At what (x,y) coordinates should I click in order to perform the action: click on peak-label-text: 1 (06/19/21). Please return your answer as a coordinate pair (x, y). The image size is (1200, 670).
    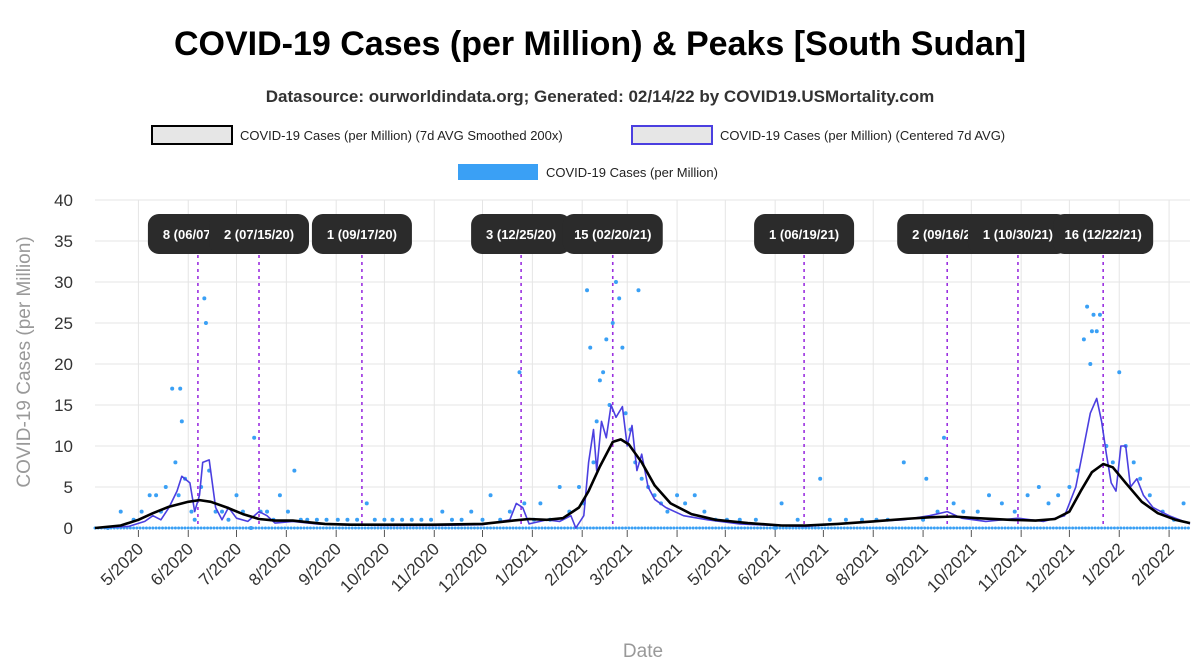
    Looking at the image, I should click on (804, 234).